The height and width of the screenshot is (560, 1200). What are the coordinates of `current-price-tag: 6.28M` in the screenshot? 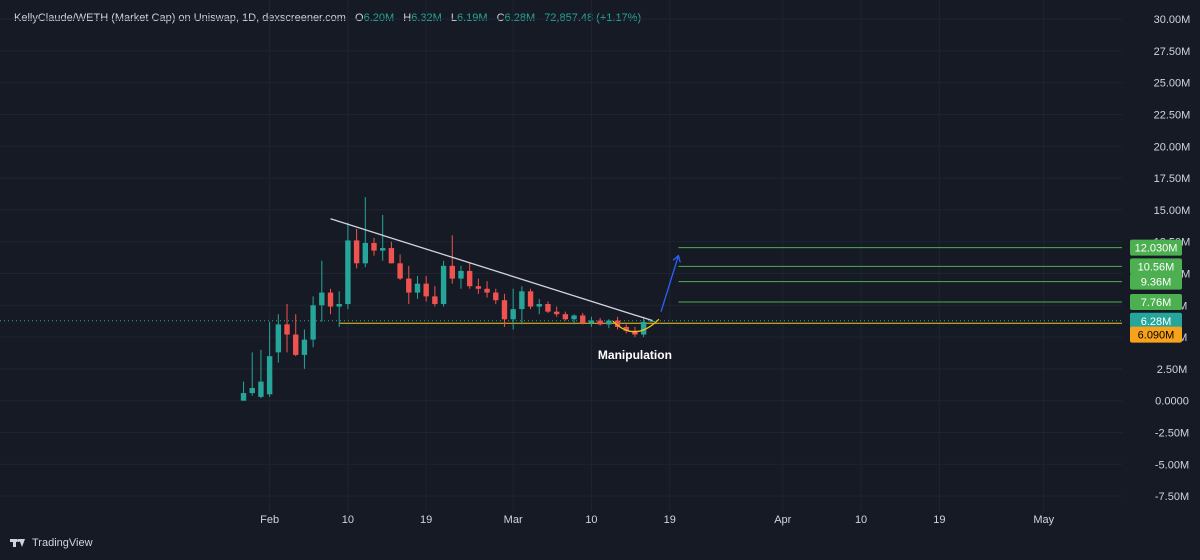 It's located at (1156, 322).